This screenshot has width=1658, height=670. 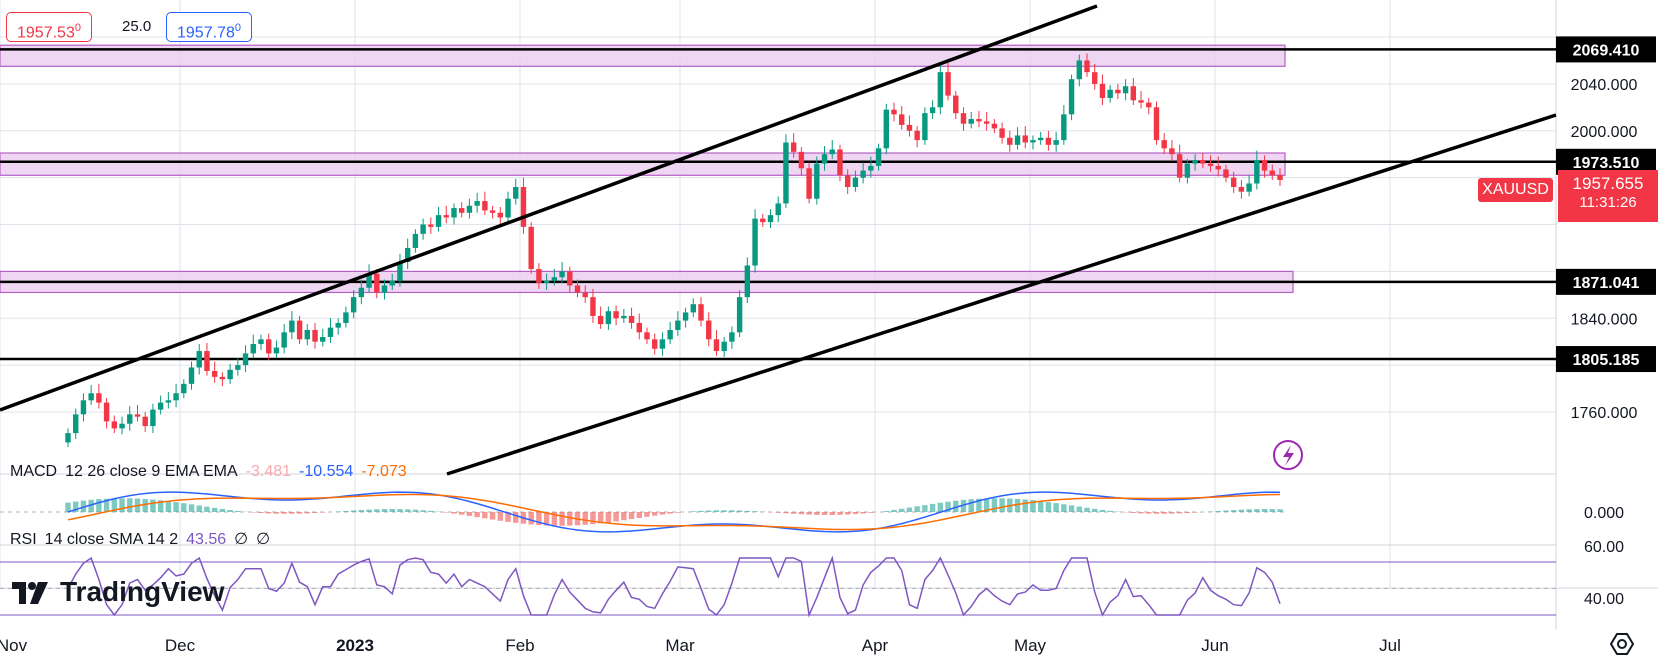 I want to click on spread-value: 25.0, so click(x=137, y=26).